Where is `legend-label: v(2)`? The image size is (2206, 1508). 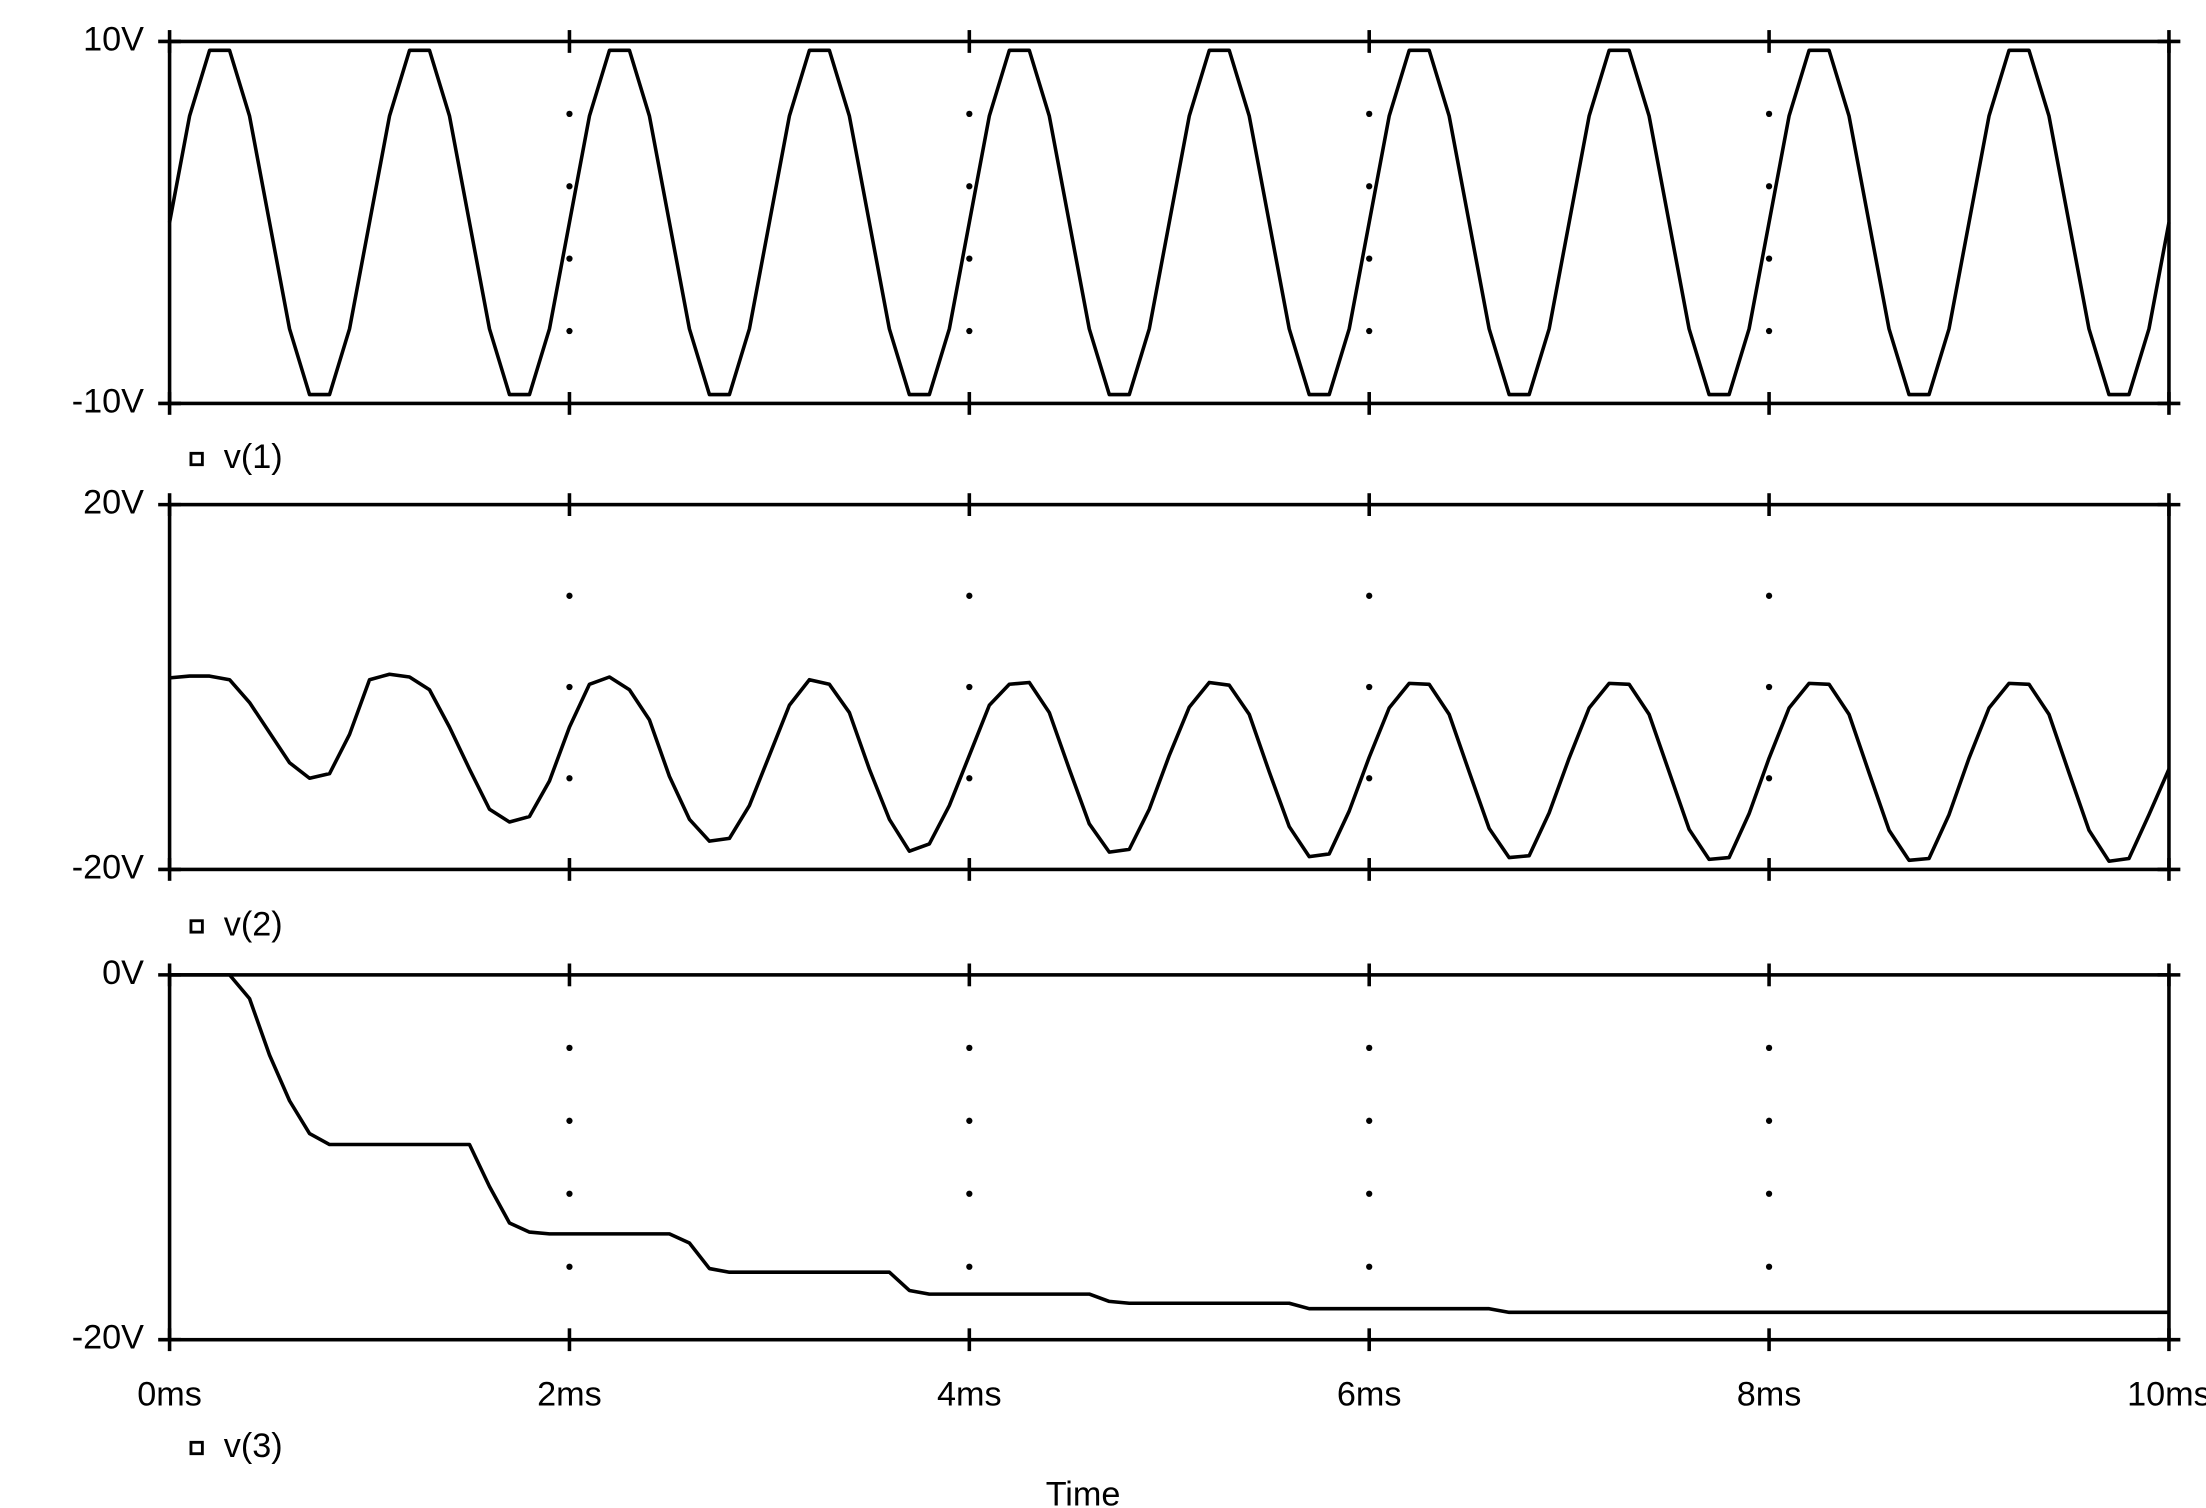 legend-label: v(2) is located at coordinates (253, 924).